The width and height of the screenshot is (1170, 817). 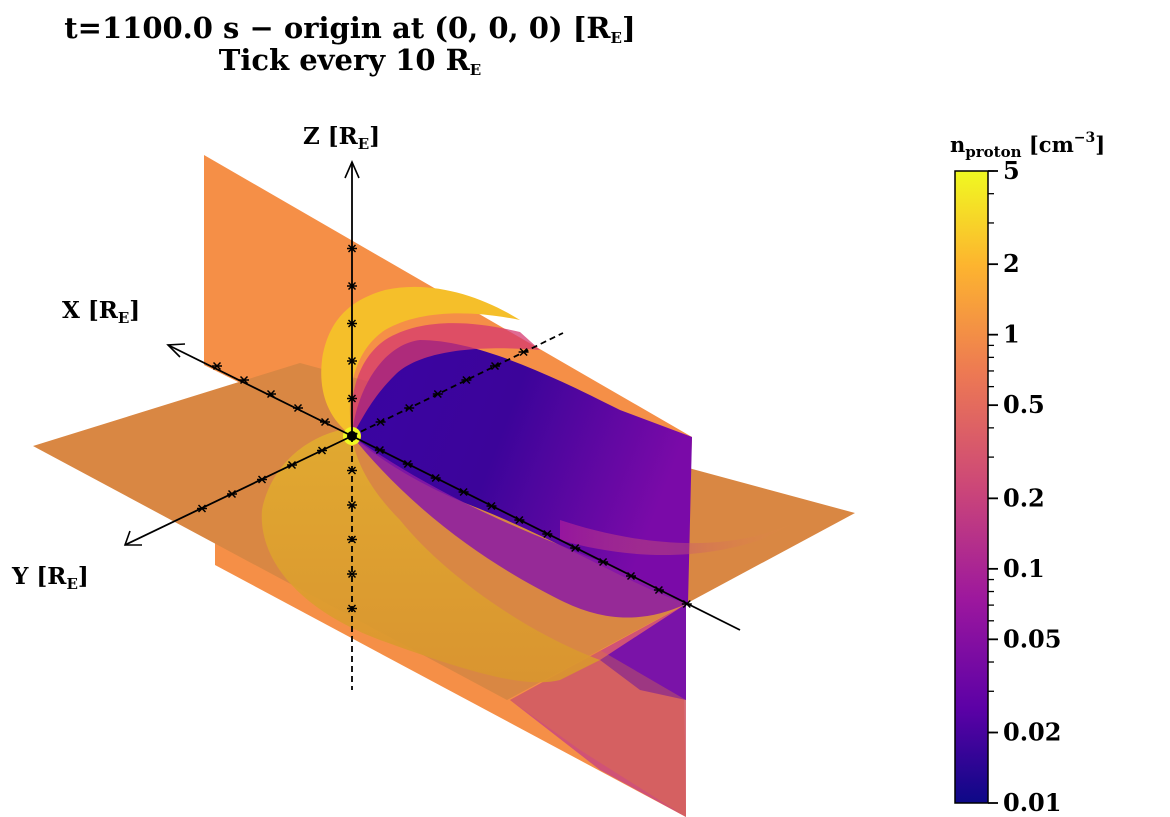 What do you see at coordinates (350, 29) in the screenshot?
I see `chart-title-line1: t=1100.0 s − origin at (0, 0, 0) [RE]` at bounding box center [350, 29].